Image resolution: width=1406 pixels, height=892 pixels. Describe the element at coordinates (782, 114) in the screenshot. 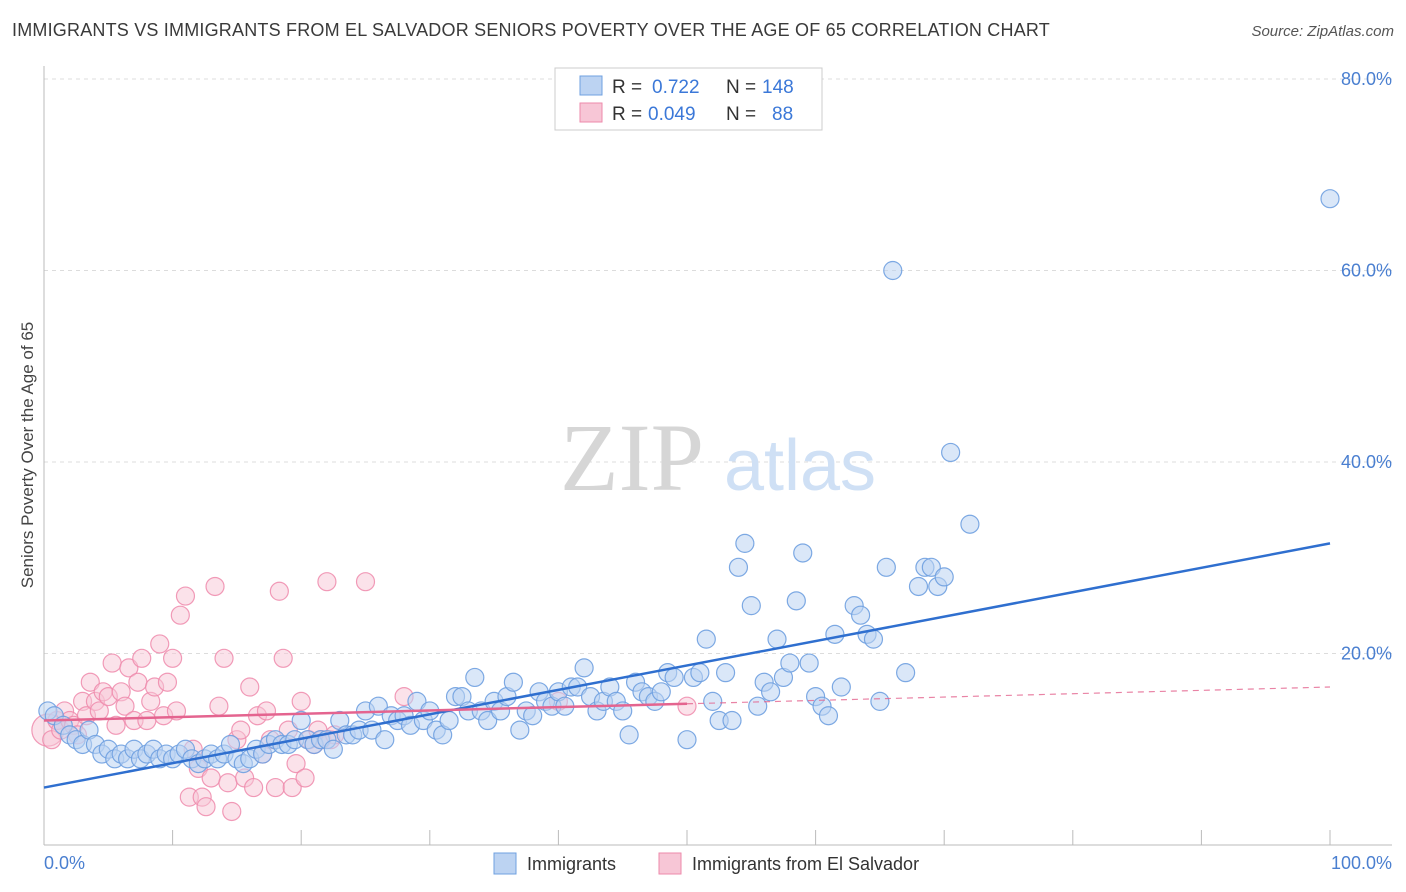

I see `legend-n-value-2: 88` at that location.